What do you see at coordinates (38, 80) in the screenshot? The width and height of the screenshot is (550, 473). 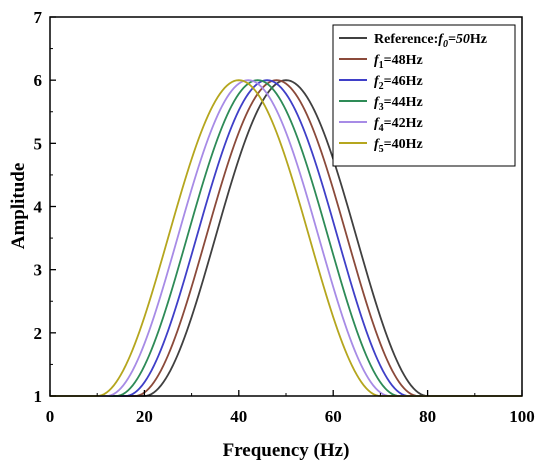 I see `y-tick-label: 6` at bounding box center [38, 80].